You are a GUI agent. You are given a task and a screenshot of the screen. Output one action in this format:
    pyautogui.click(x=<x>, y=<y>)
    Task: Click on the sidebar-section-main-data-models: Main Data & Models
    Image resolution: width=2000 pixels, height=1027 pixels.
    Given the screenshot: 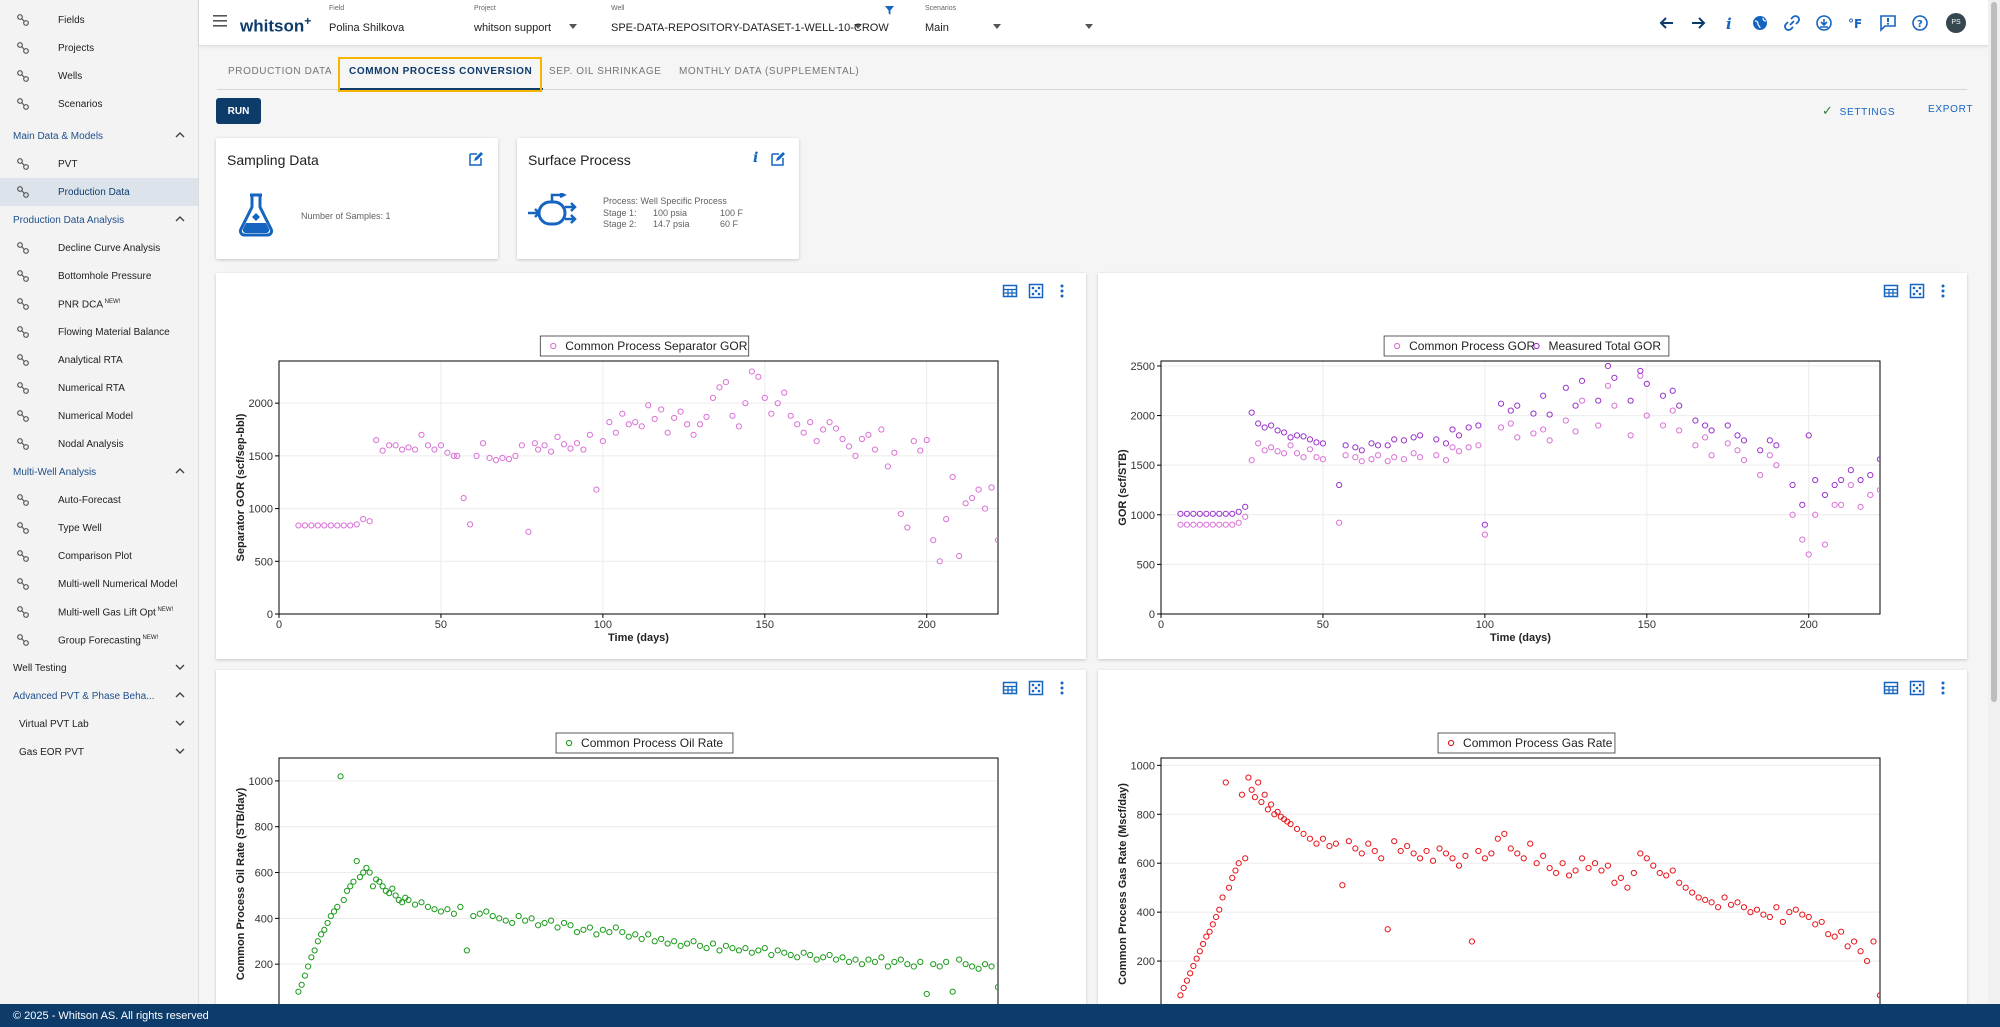 What is the action you would take?
    pyautogui.click(x=99, y=136)
    